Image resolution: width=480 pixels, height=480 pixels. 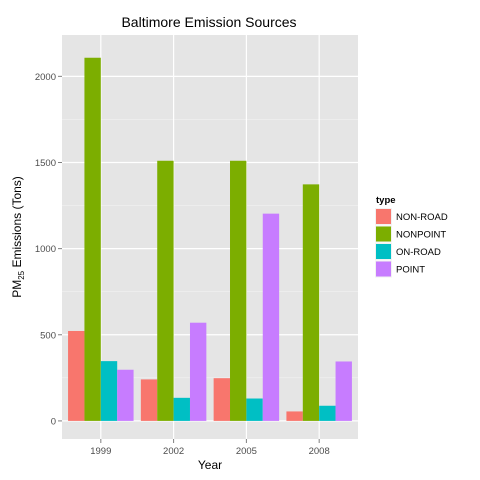 I want to click on x-axis-title: Year, so click(x=210, y=465).